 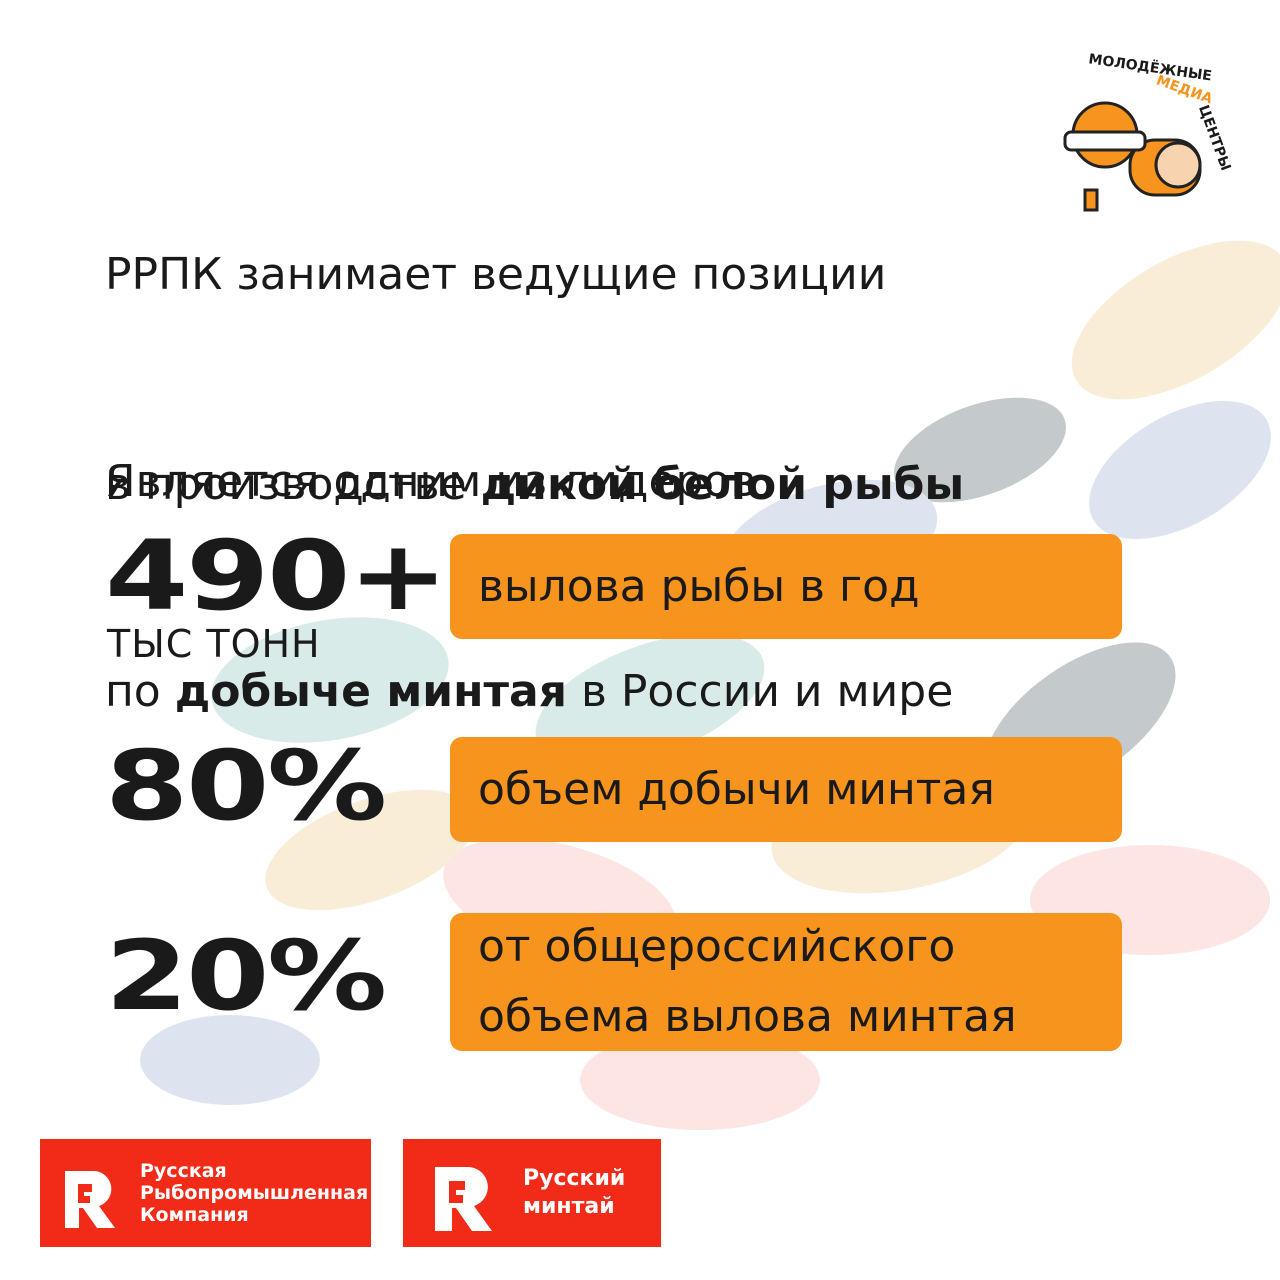 What do you see at coordinates (786, 982) in the screenshot?
I see `stat-box: от общероссийского объема вылова минтая` at bounding box center [786, 982].